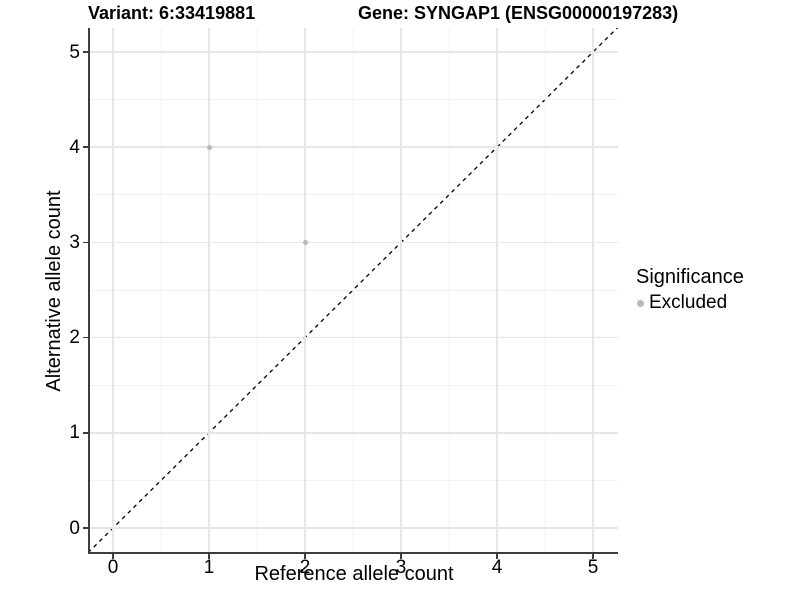 The height and width of the screenshot is (600, 800). I want to click on y-tick-label: 4, so click(74, 147).